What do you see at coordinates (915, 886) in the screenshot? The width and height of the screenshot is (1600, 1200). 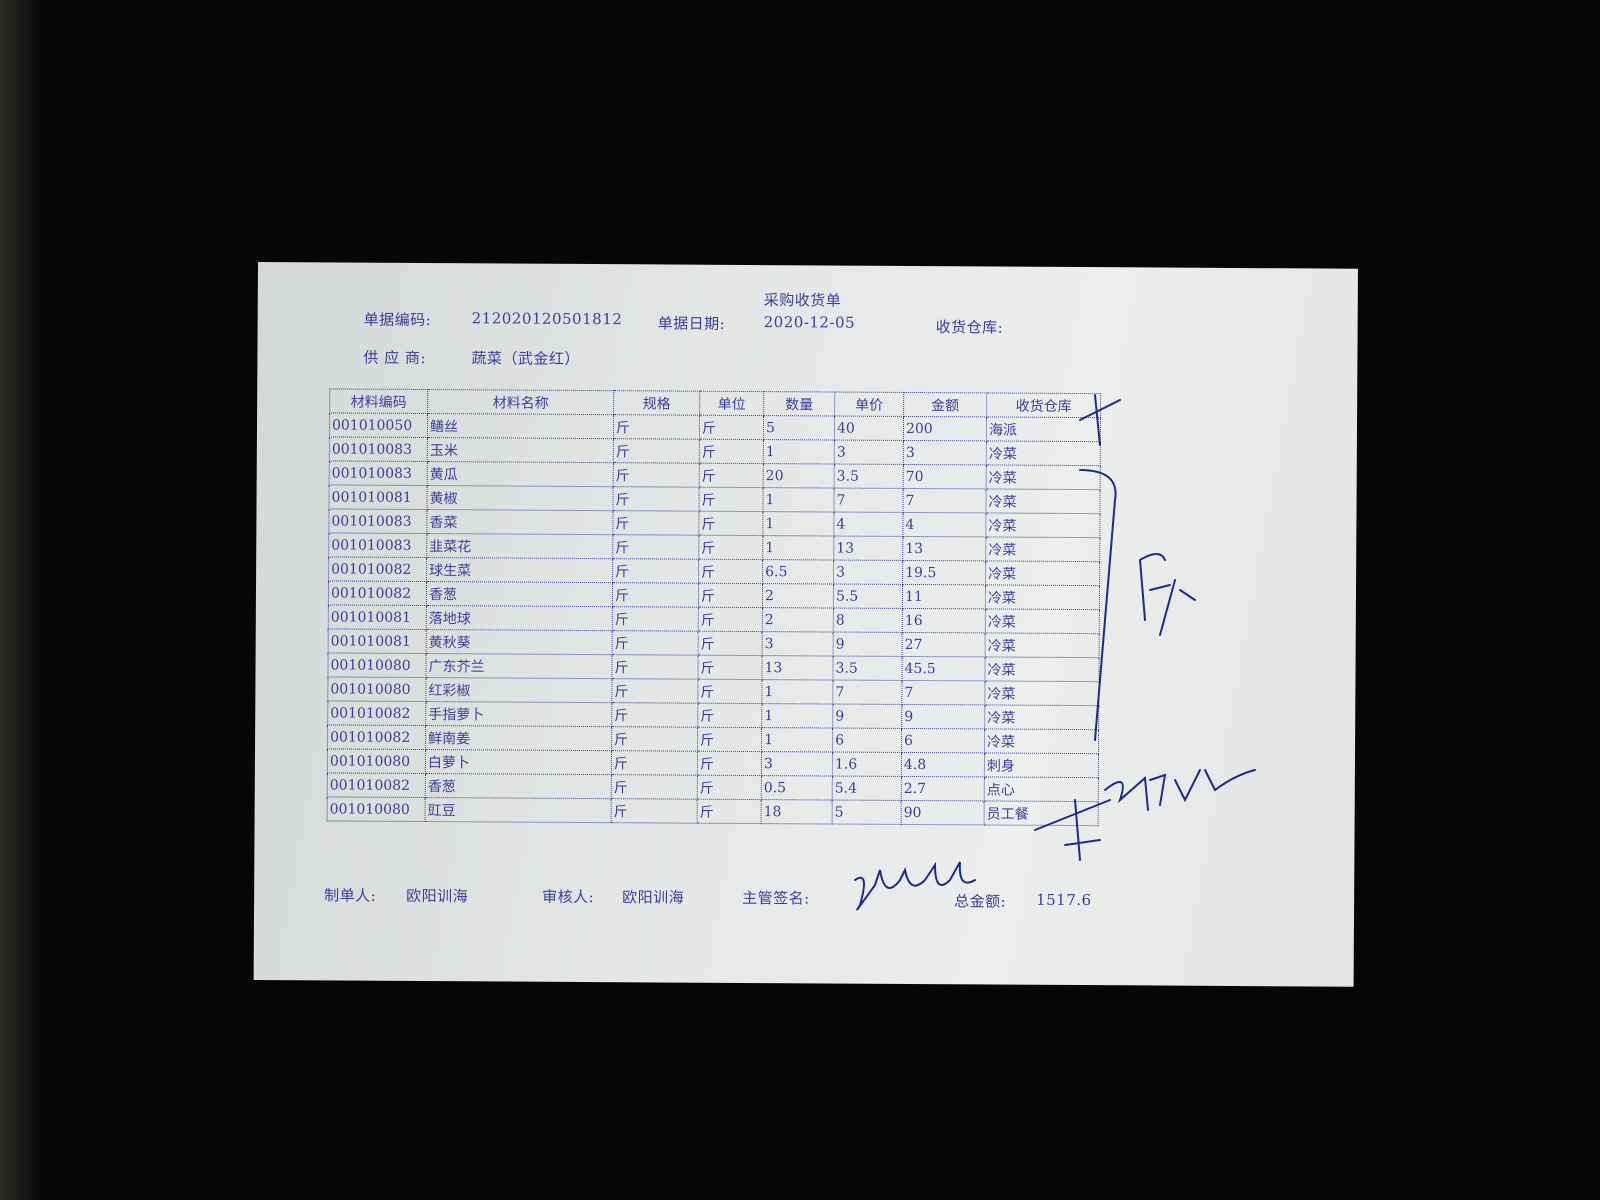 I see `supervisor-signature` at bounding box center [915, 886].